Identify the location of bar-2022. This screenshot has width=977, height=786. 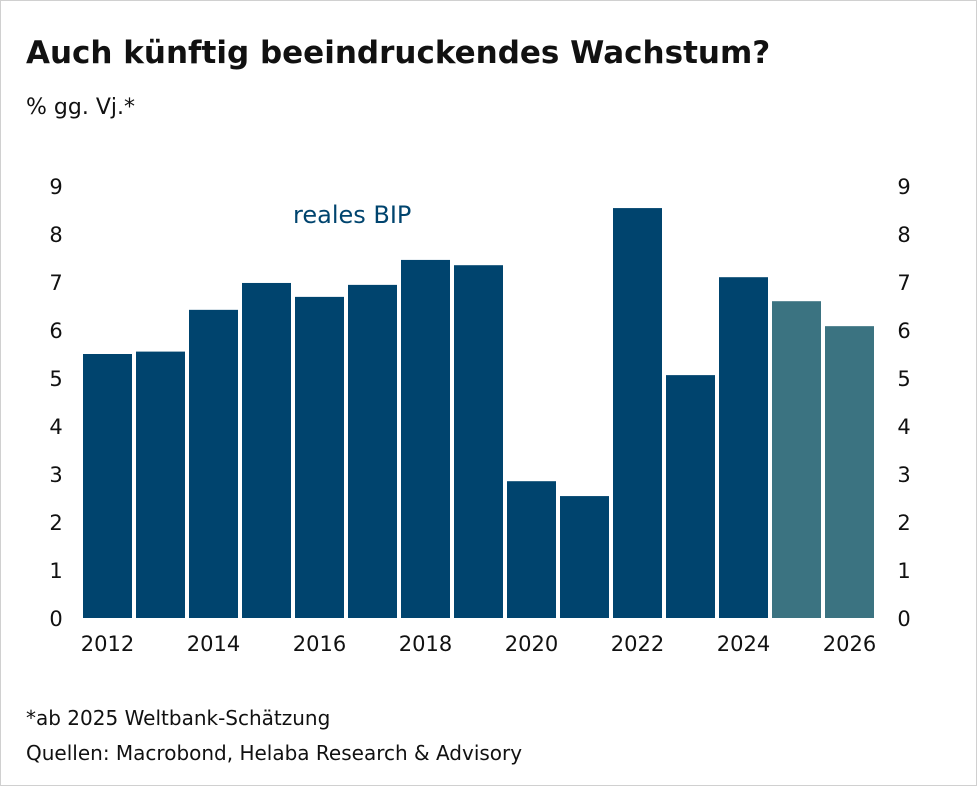
(637, 413).